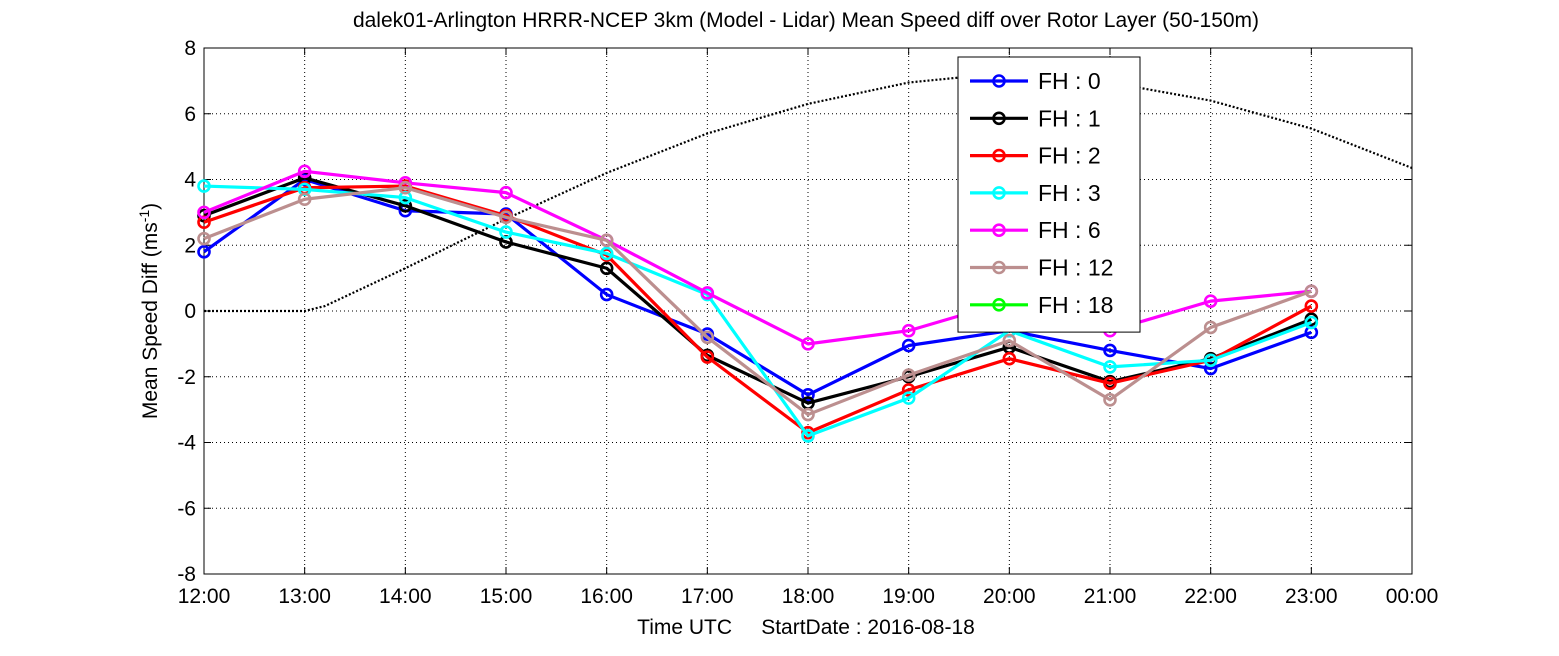 This screenshot has height=656, width=1559. What do you see at coordinates (1210, 596) in the screenshot?
I see `x-tick-label: 22:00` at bounding box center [1210, 596].